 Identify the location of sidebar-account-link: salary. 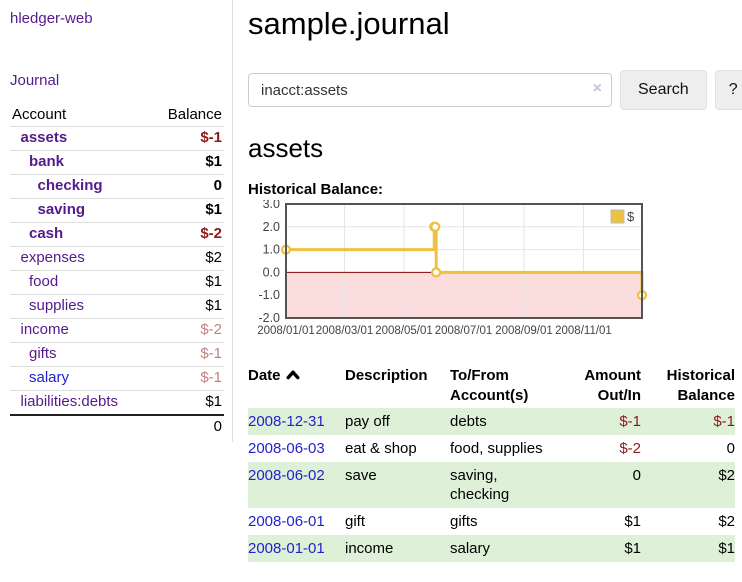
(49, 377).